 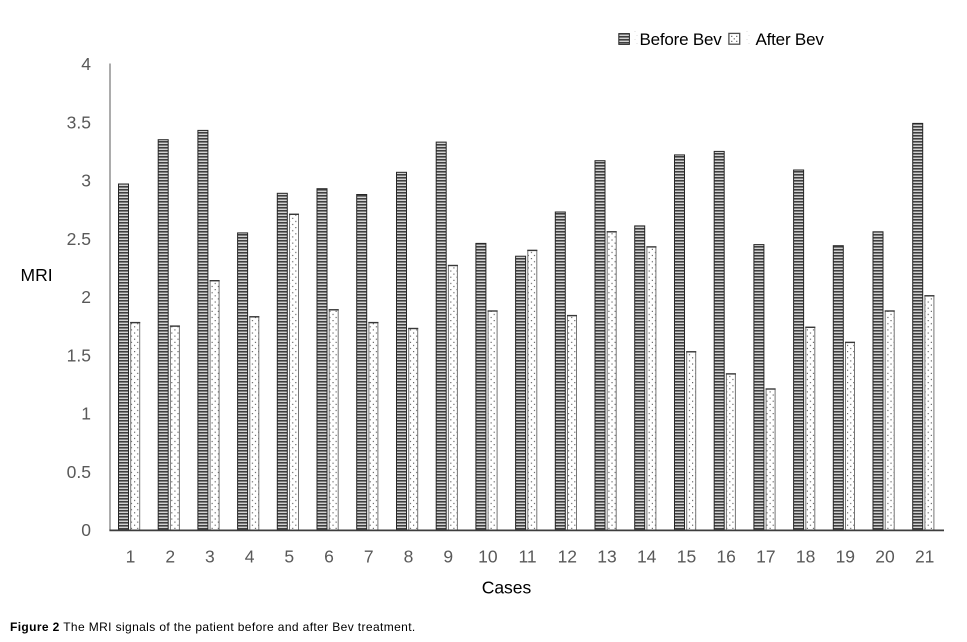 What do you see at coordinates (885, 557) in the screenshot?
I see `svg-text: 20` at bounding box center [885, 557].